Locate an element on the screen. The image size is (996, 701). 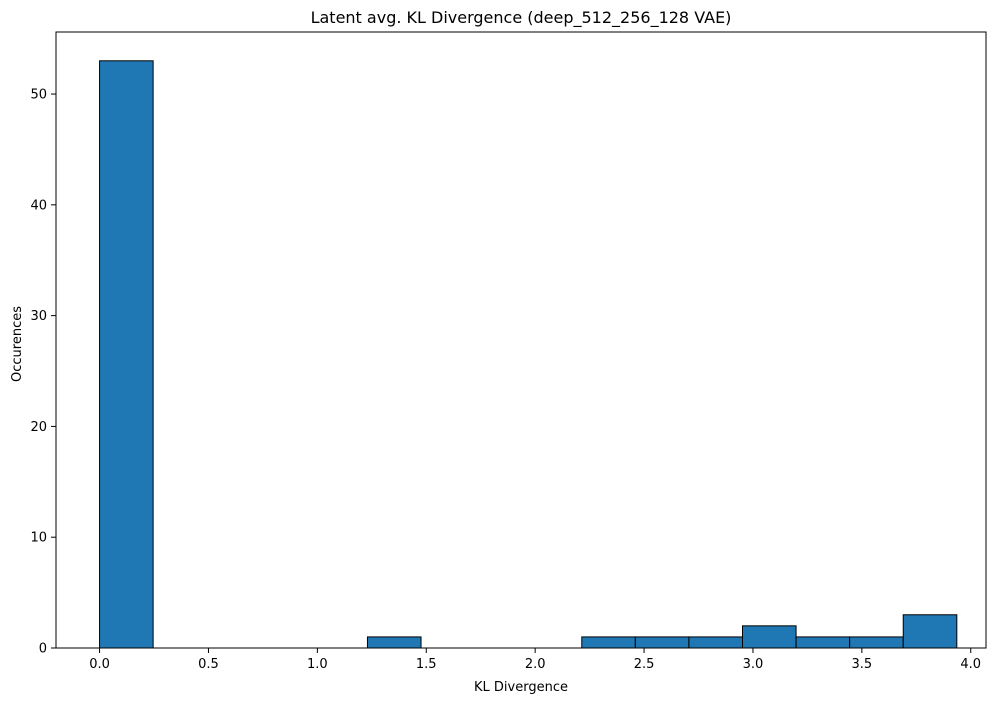
x-tick-label: 1.0 is located at coordinates (317, 664).